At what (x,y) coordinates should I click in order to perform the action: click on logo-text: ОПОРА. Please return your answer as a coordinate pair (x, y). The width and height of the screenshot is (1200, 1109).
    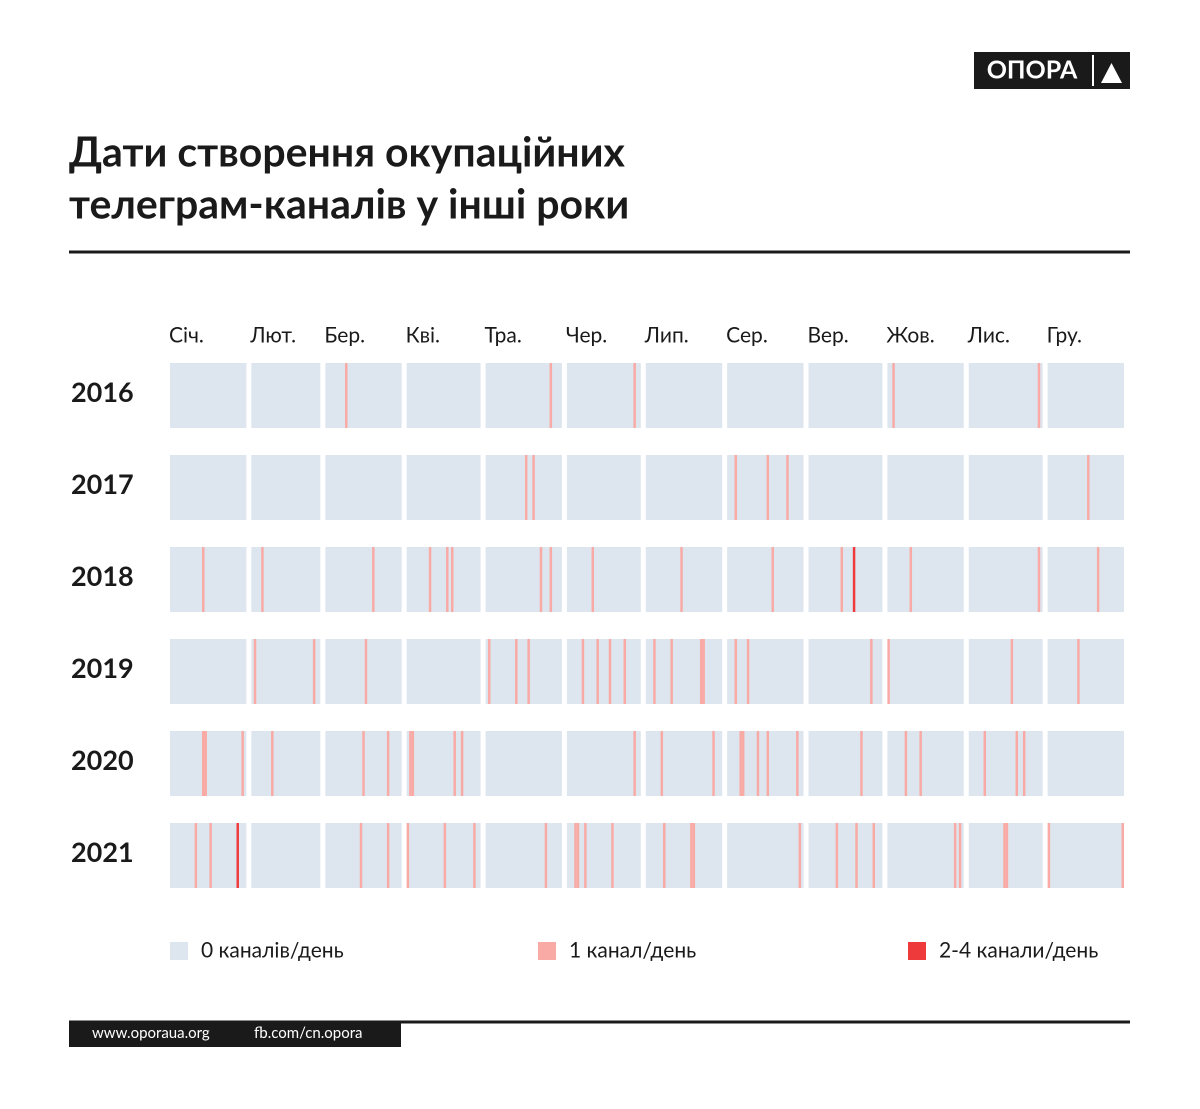
    Looking at the image, I should click on (1032, 69).